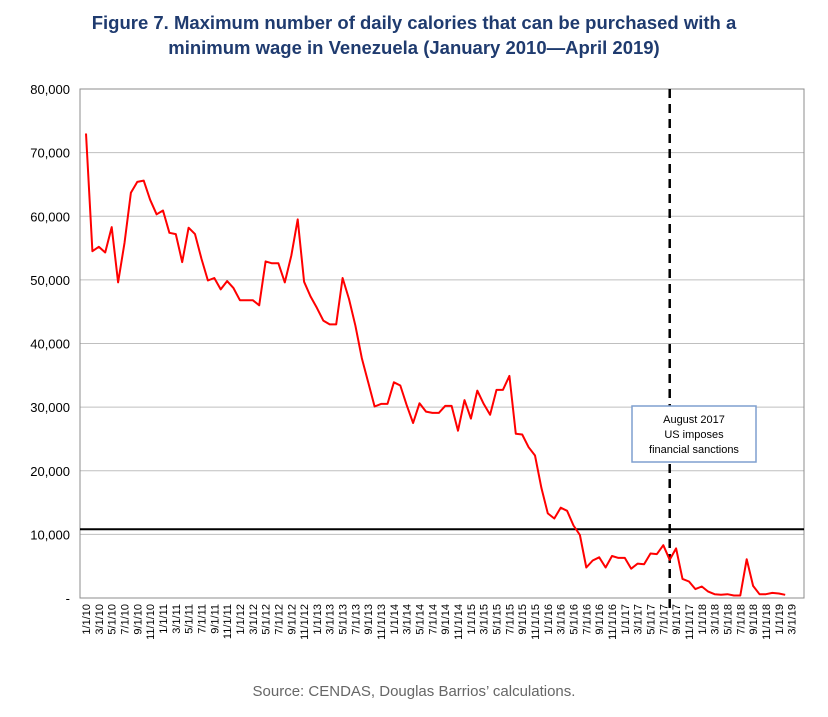 The height and width of the screenshot is (717, 828). Describe the element at coordinates (408, 619) in the screenshot. I see `x-tick-label: 3/1/14` at that location.